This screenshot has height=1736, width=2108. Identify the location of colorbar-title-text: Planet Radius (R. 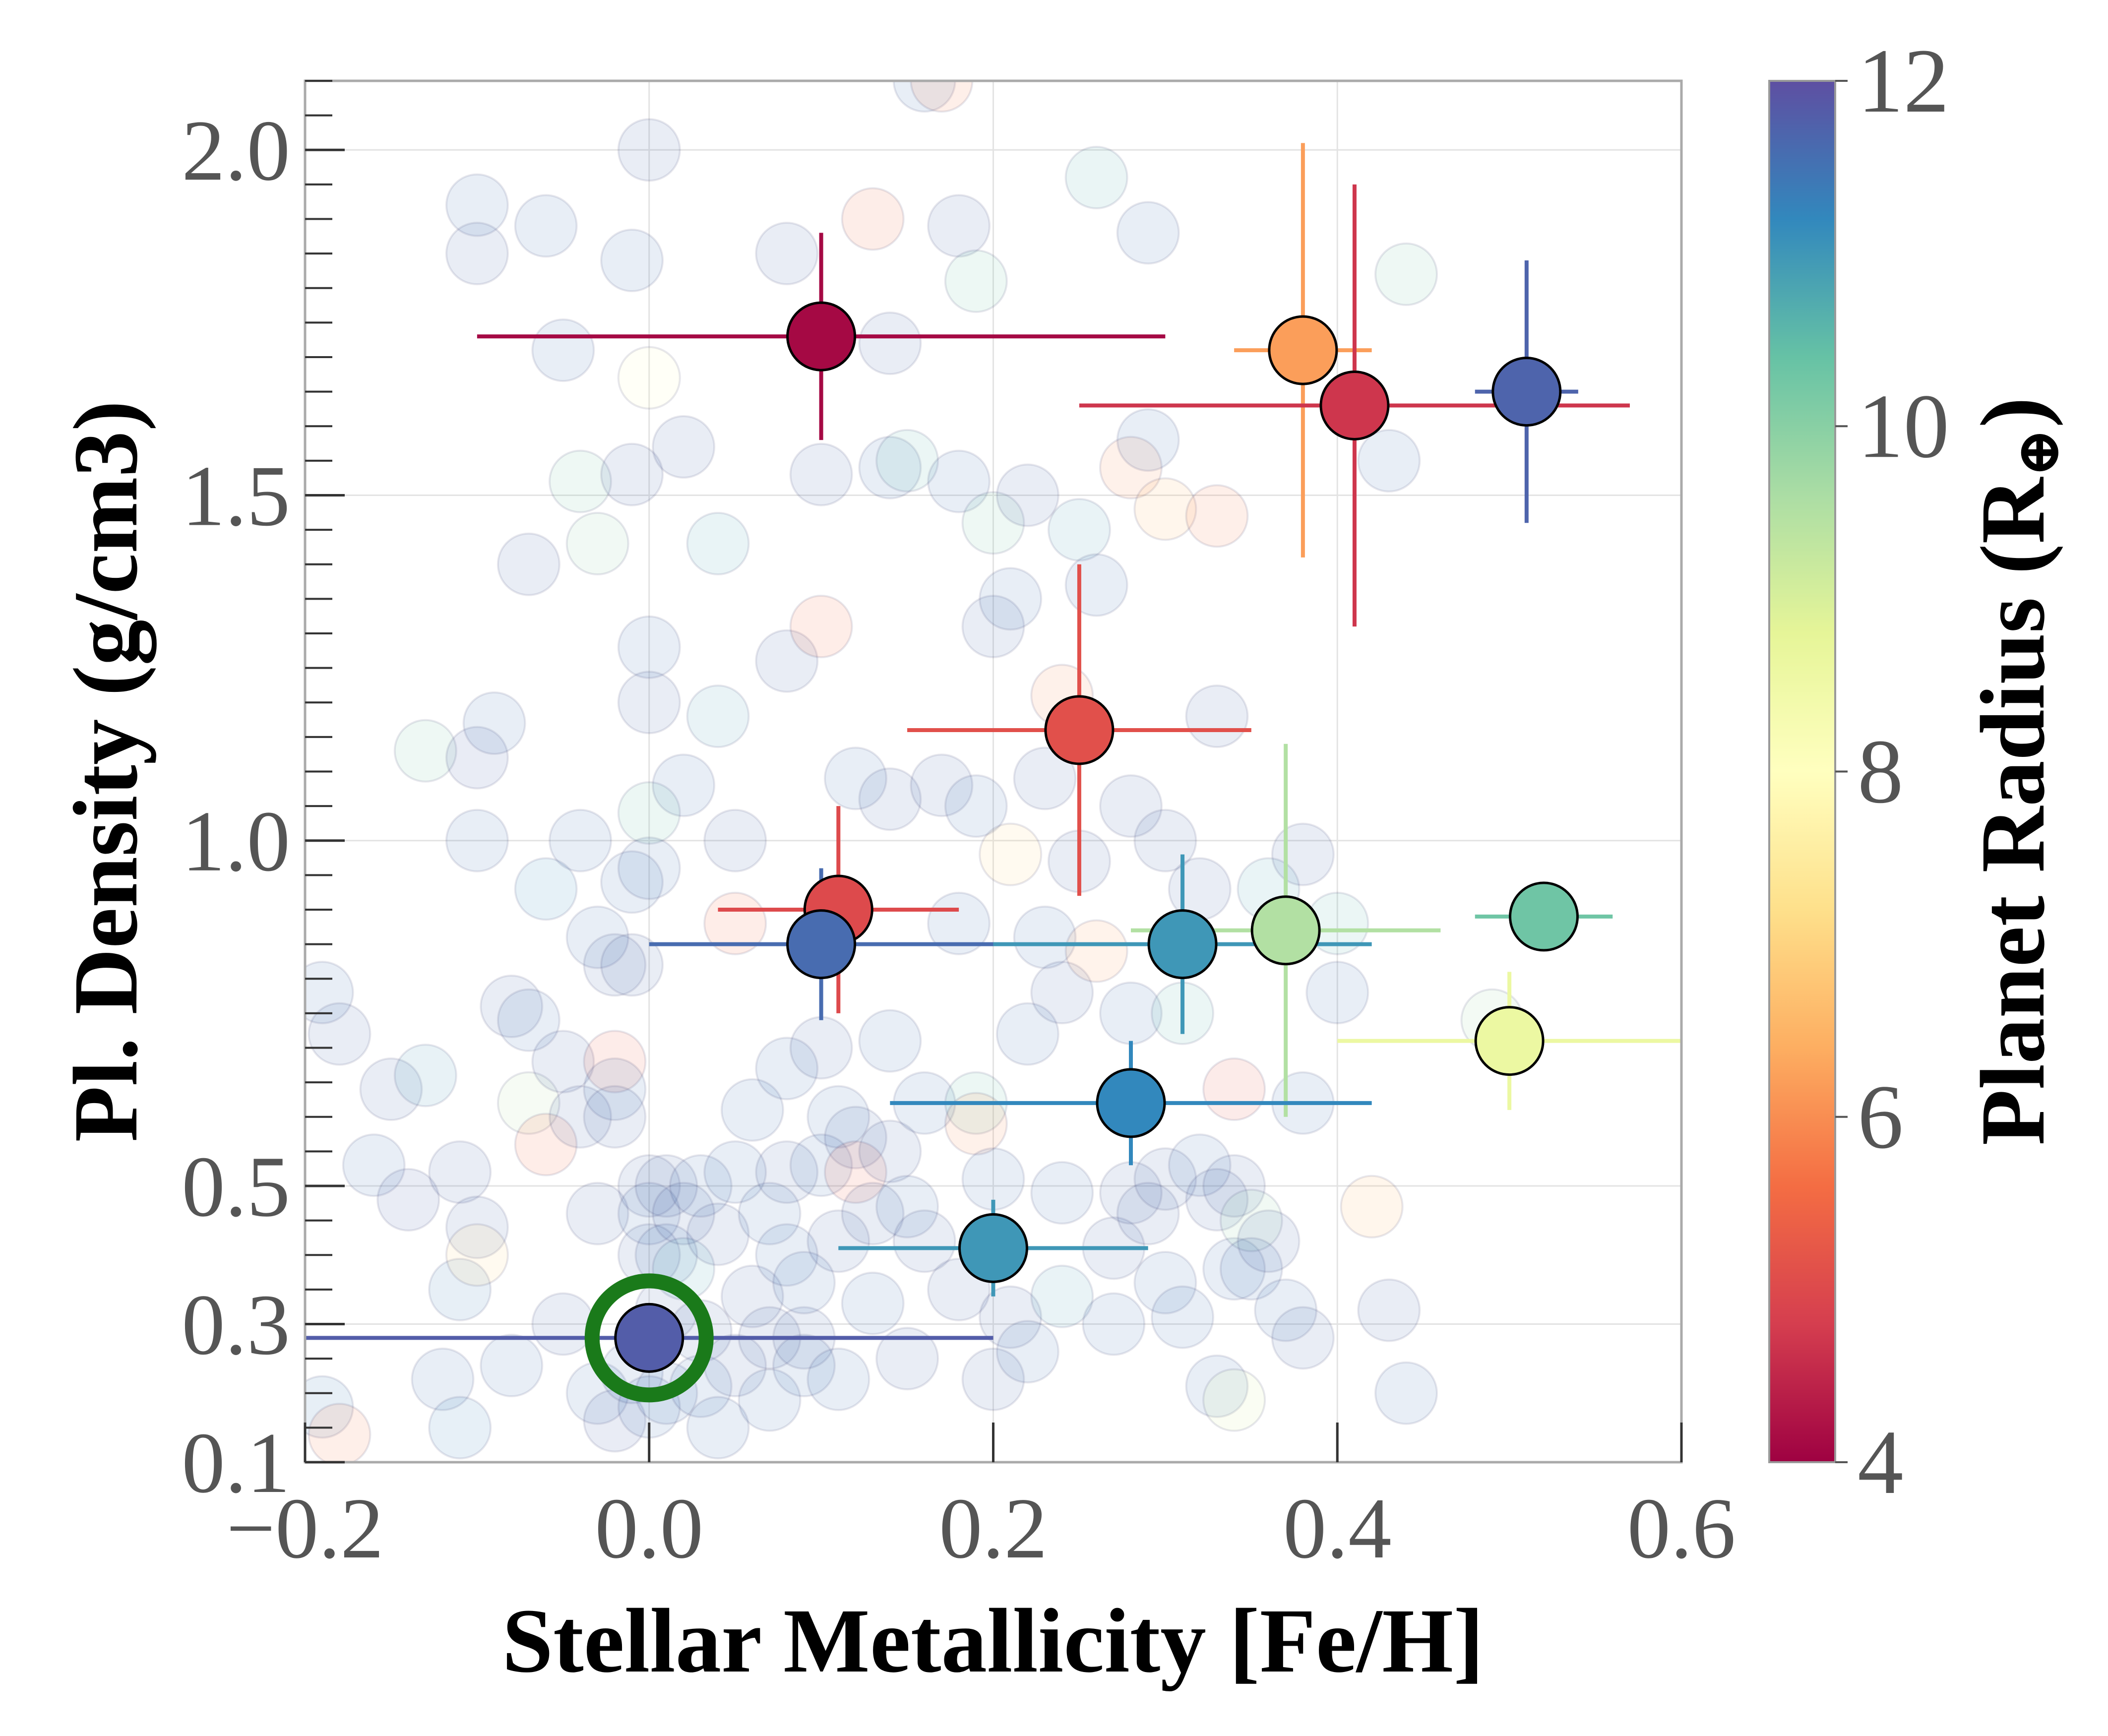
(2013, 810).